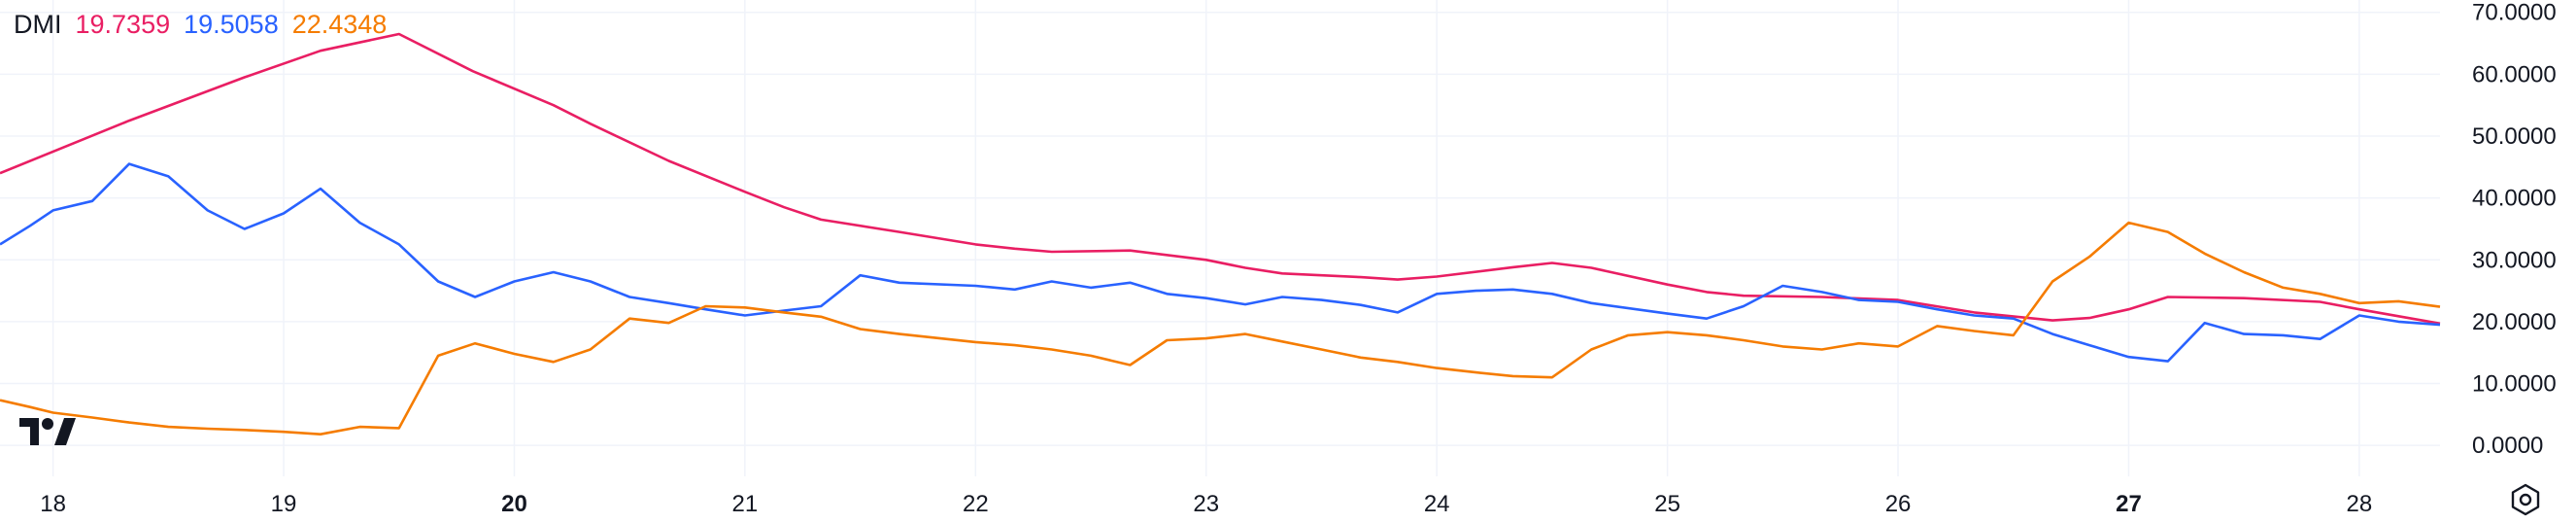 The height and width of the screenshot is (523, 2576). Describe the element at coordinates (1667, 504) in the screenshot. I see `x-tick-label: 25` at that location.